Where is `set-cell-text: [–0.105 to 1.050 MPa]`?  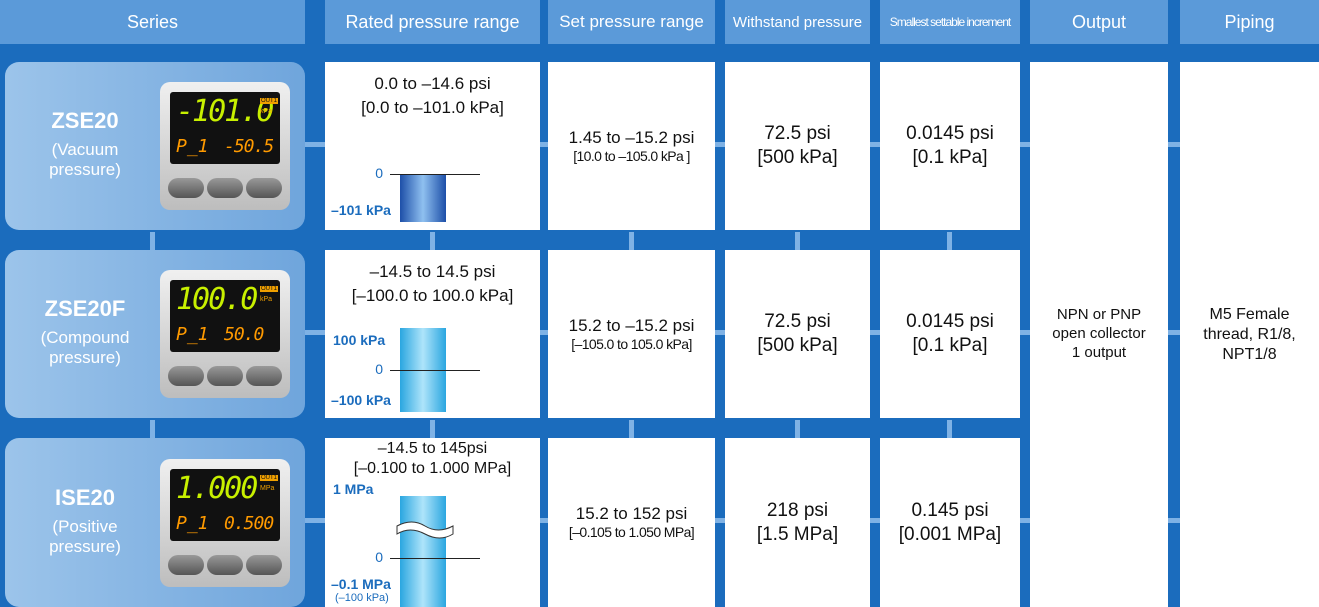
set-cell-text: [–0.105 to 1.050 MPa] is located at coordinates (631, 532).